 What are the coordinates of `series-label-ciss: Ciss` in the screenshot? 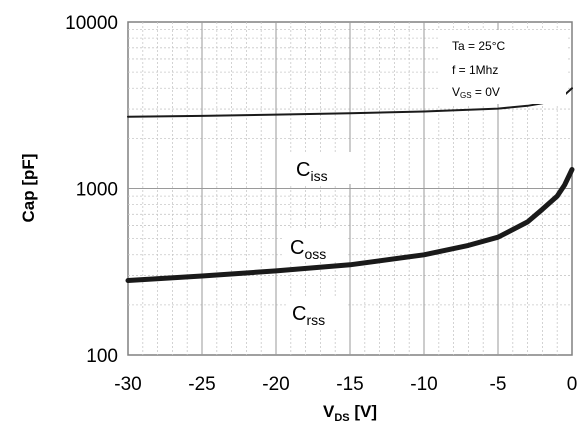 It's located at (312, 171).